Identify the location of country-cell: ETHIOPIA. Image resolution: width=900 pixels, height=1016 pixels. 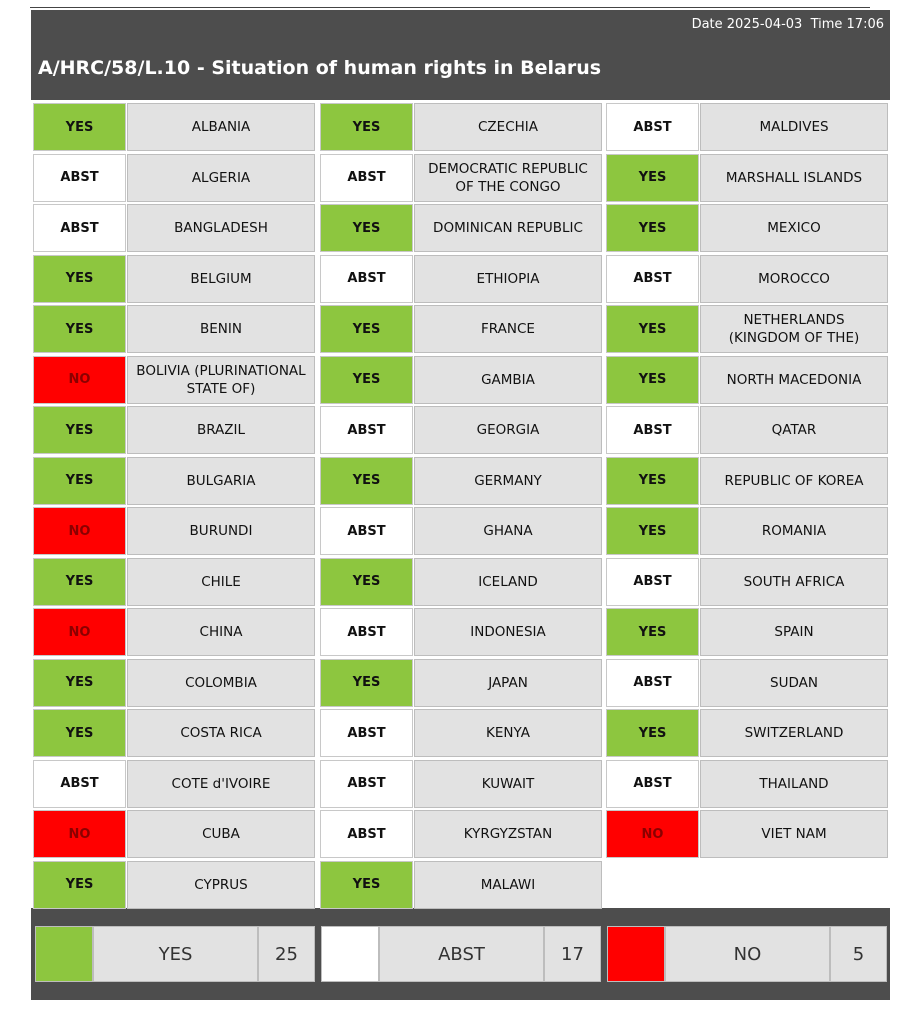
(508, 278).